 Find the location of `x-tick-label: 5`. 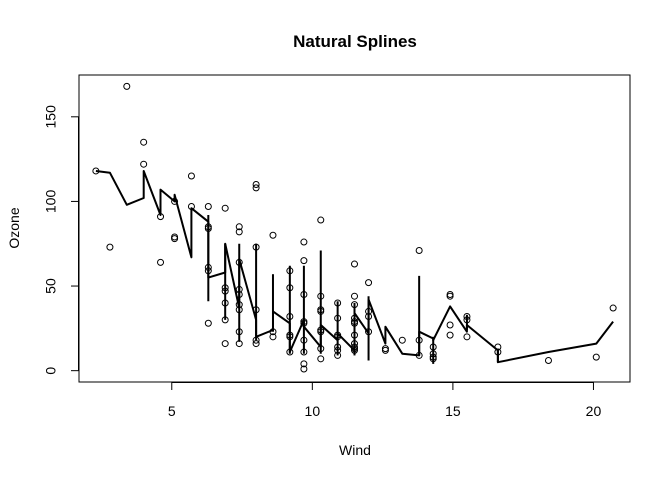

x-tick-label: 5 is located at coordinates (172, 411).